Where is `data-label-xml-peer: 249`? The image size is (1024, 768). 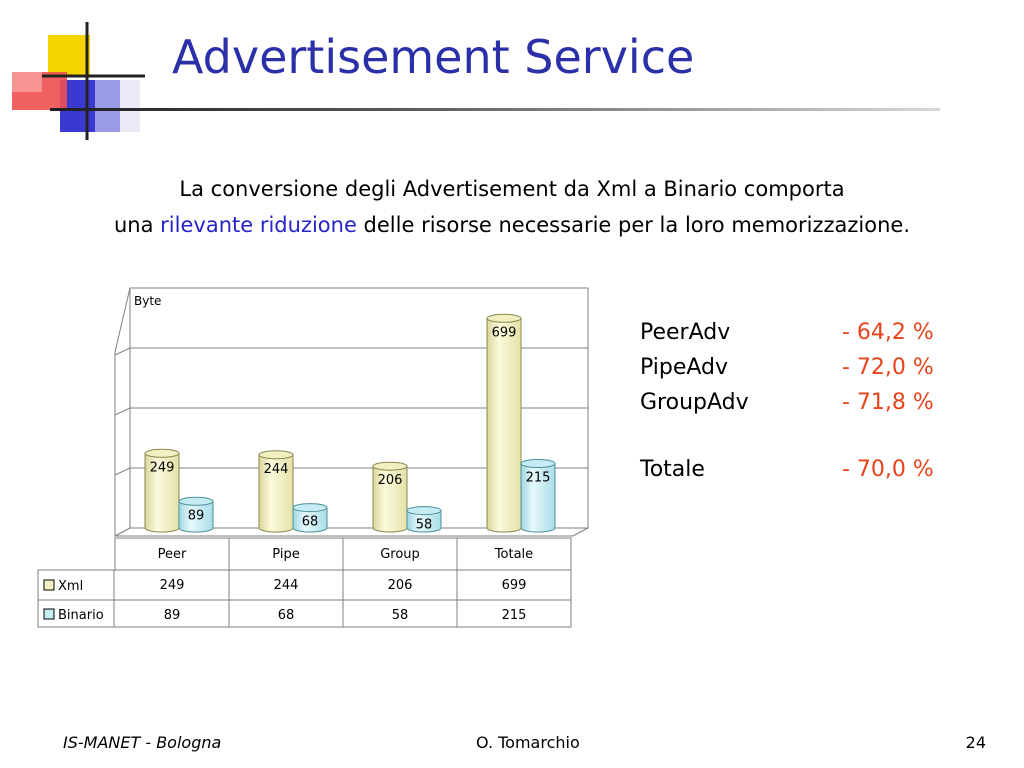 data-label-xml-peer: 249 is located at coordinates (162, 467).